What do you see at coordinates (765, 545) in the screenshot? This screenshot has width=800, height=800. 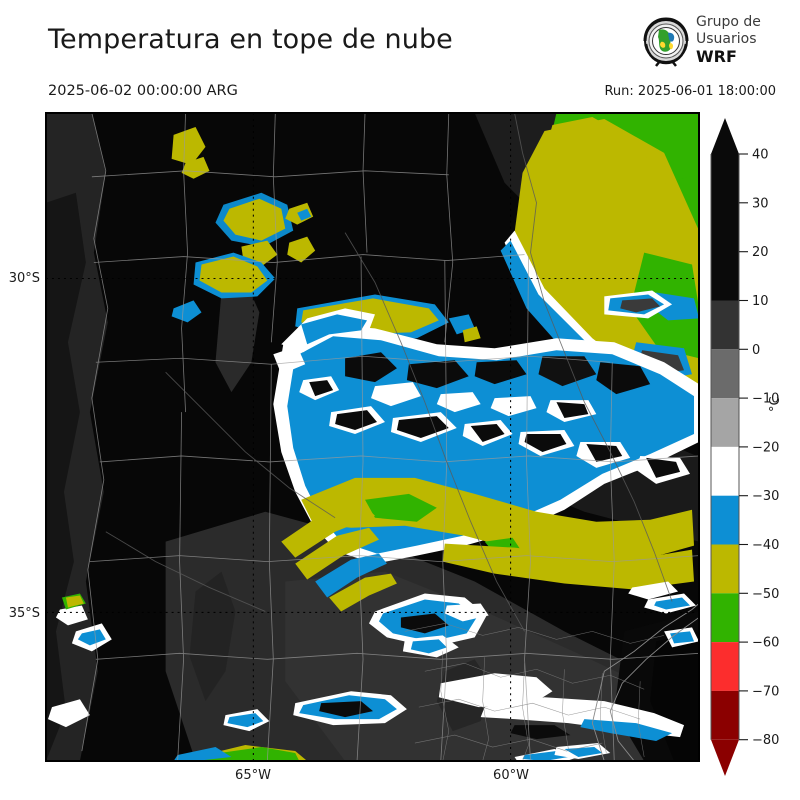 I see `cb-tick-m40: −40` at bounding box center [765, 545].